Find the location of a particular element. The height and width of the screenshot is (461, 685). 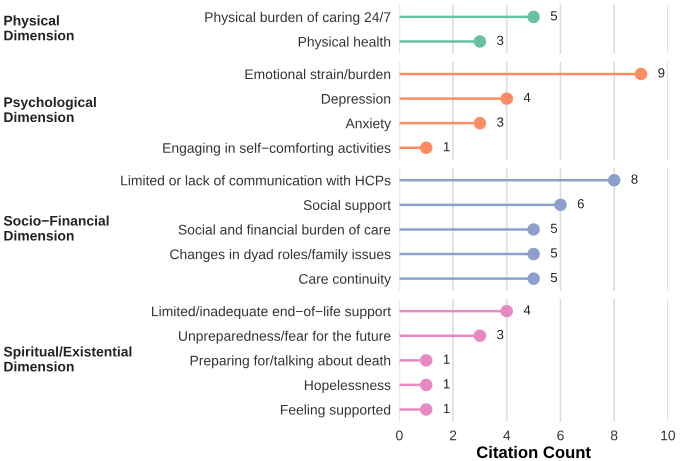

data-label: 9 is located at coordinates (661, 73).